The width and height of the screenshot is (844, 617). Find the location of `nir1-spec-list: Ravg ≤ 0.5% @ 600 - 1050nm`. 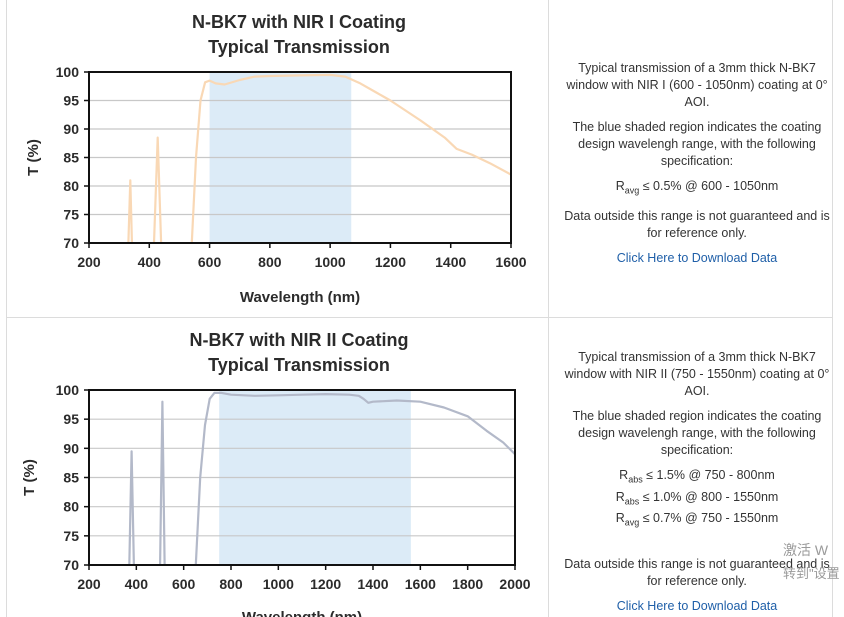

nir1-spec-list: Ravg ≤ 0.5% @ 600 - 1050nm is located at coordinates (697, 189).